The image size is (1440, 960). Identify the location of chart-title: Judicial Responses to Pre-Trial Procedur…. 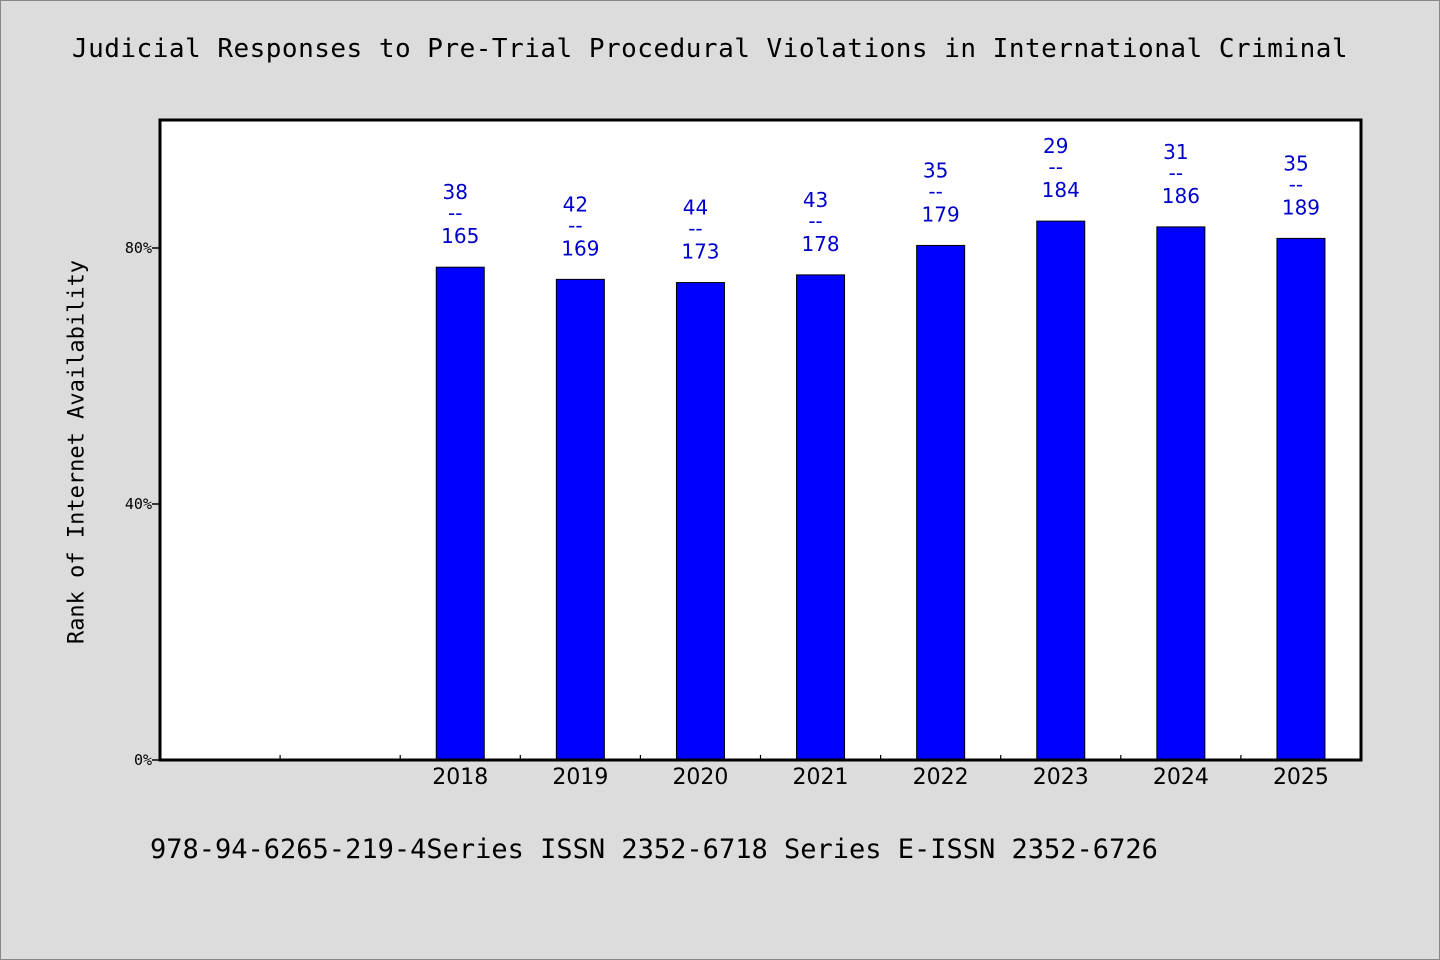
(710, 49).